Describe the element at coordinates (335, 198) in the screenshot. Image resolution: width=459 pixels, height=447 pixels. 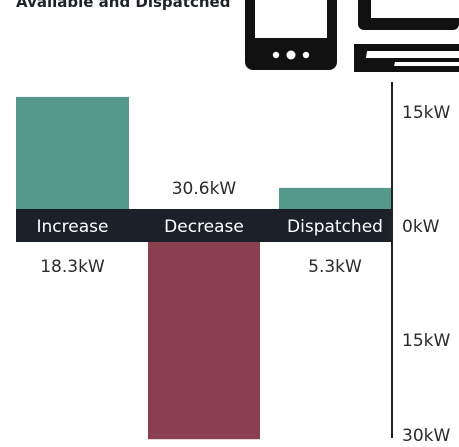
I see `bar-dispatched` at that location.